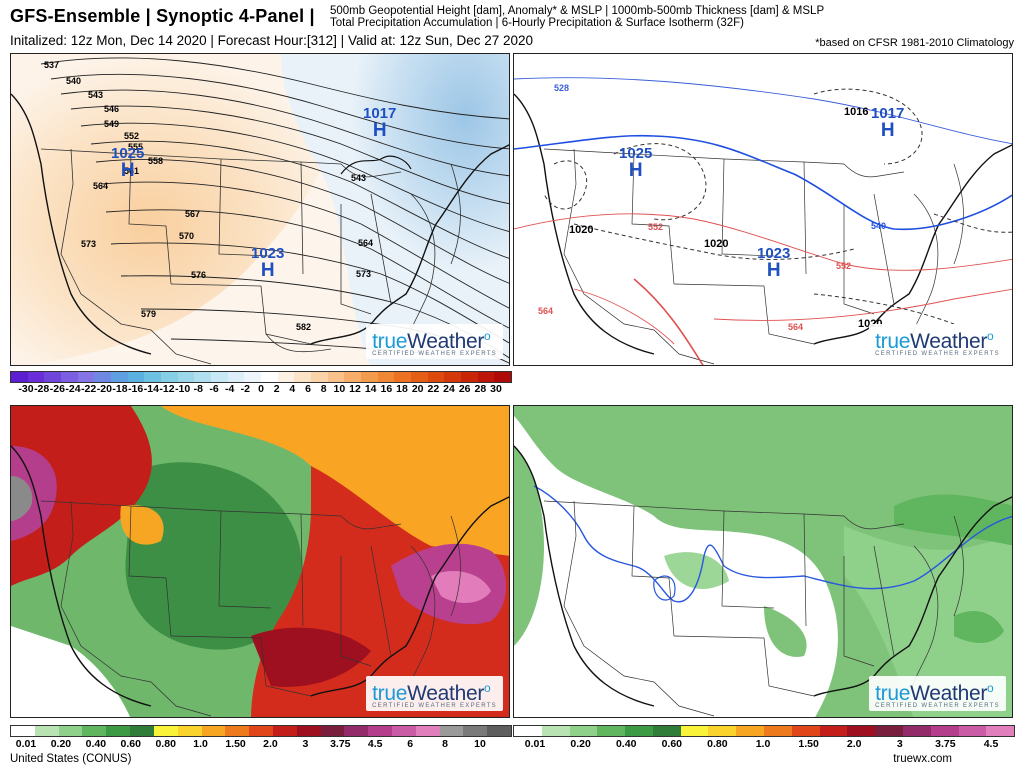 The height and width of the screenshot is (768, 1024). I want to click on colorbar-label: 1.50, so click(808, 744).